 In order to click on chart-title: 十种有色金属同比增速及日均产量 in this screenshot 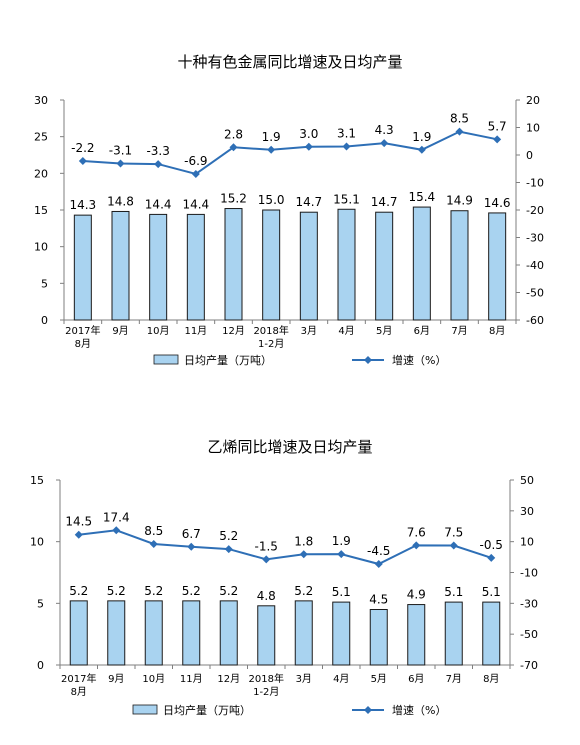, I will do `click(289, 62)`.